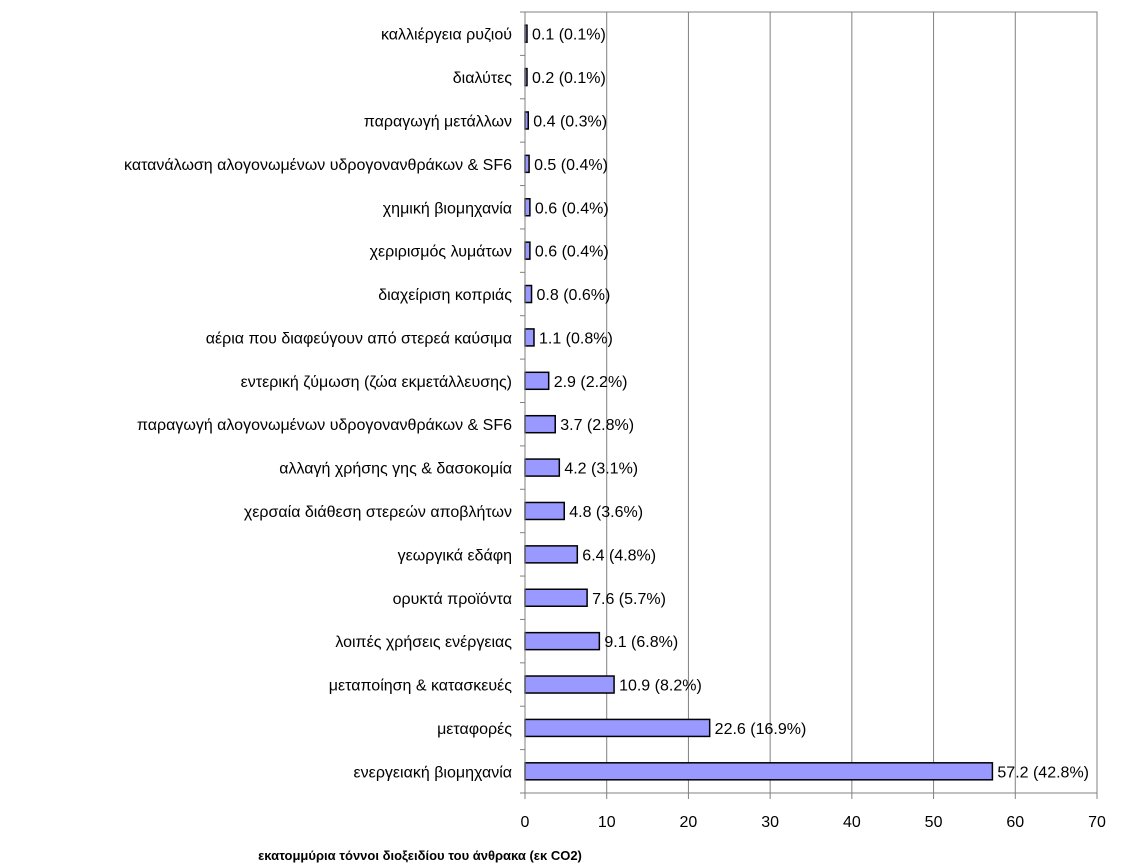 This screenshot has height=867, width=1122. What do you see at coordinates (852, 822) in the screenshot?
I see `x-tick-label: 40` at bounding box center [852, 822].